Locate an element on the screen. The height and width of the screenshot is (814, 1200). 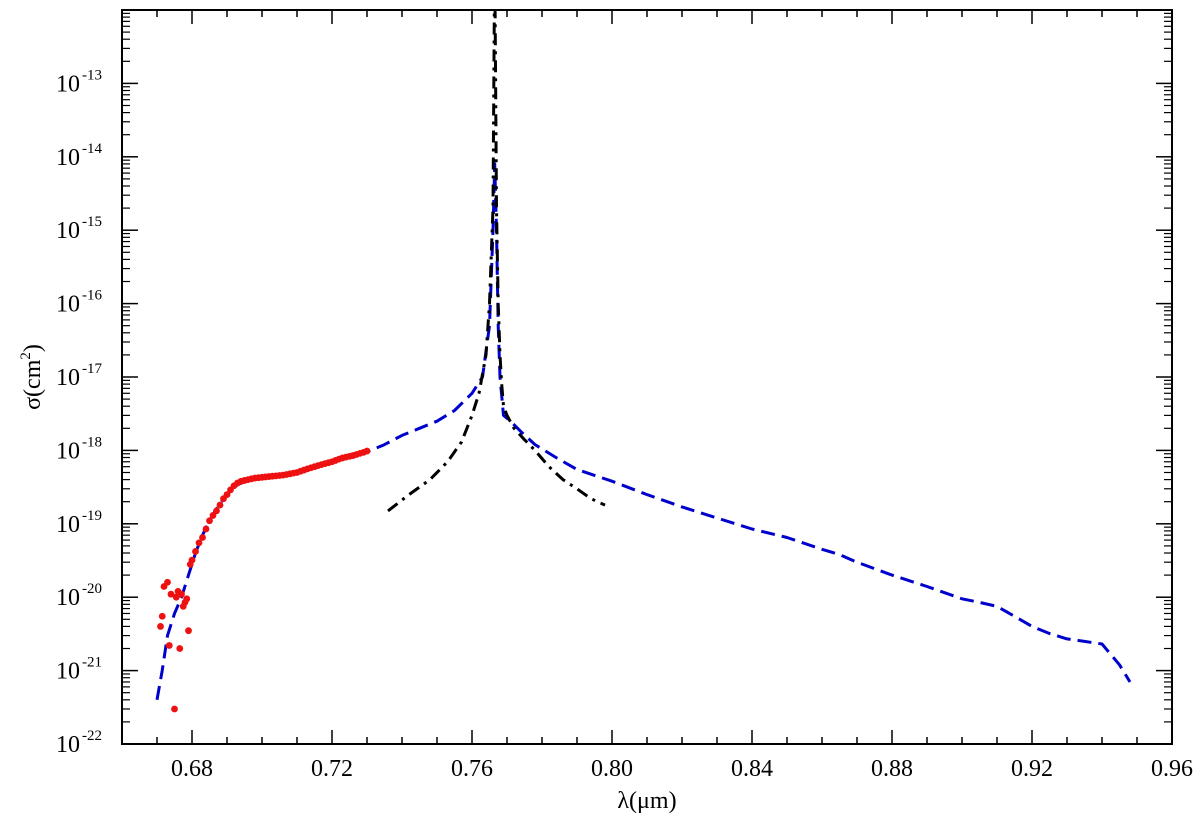
y-tick-label: 10 -16 is located at coordinates (79, 303).